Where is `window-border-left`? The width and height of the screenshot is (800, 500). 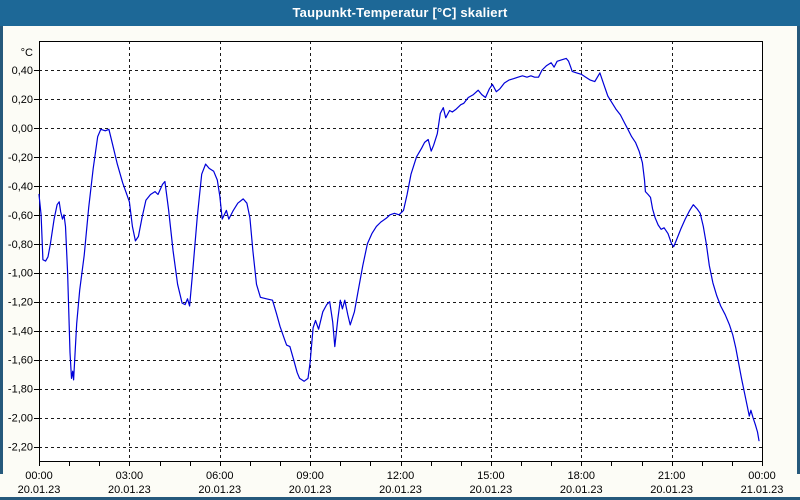
window-border-left is located at coordinates (1, 250).